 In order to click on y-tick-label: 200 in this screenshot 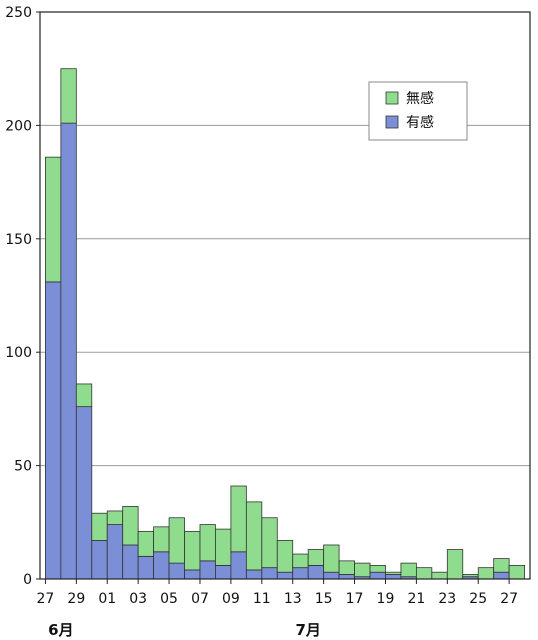, I will do `click(18, 126)`.